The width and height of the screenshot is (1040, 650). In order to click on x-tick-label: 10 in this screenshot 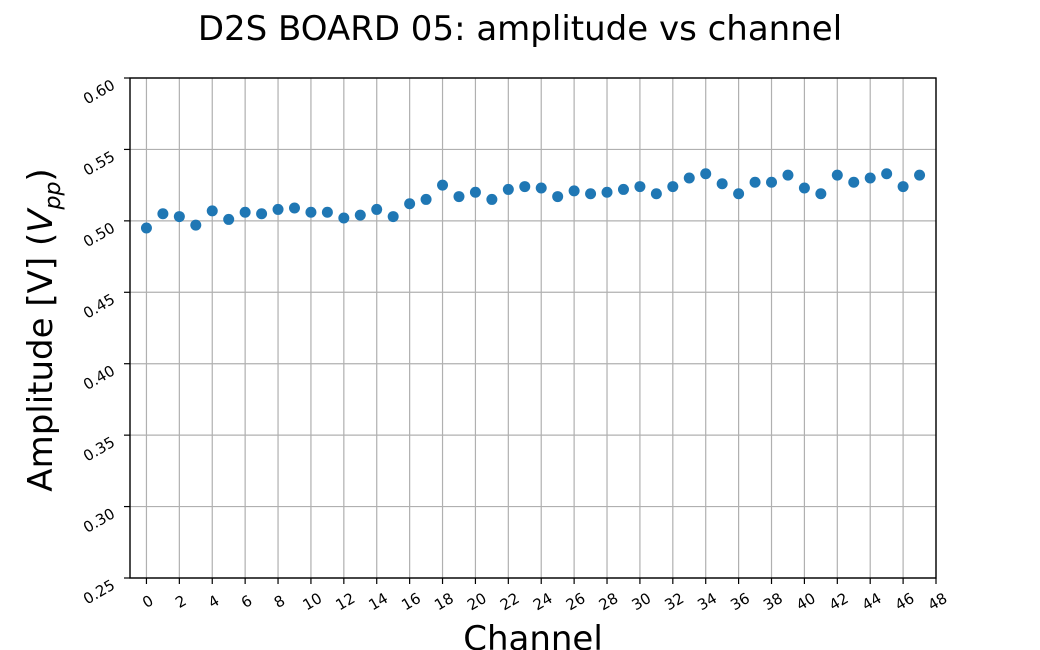, I will do `click(313, 601)`.